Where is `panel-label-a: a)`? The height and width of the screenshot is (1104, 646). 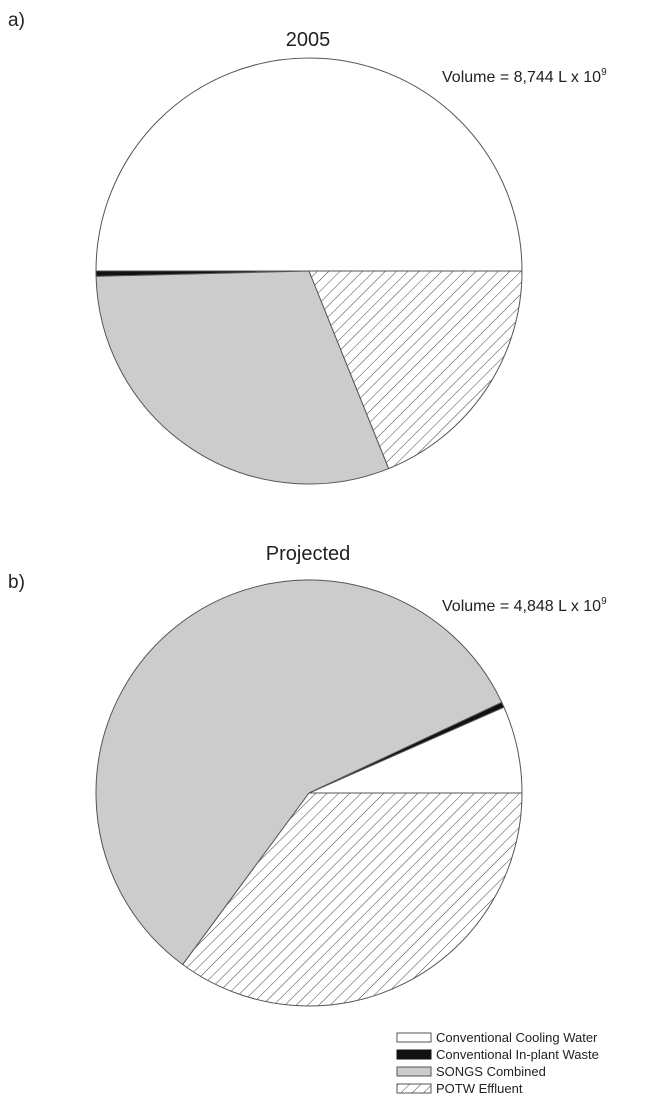 panel-label-a: a) is located at coordinates (16, 20).